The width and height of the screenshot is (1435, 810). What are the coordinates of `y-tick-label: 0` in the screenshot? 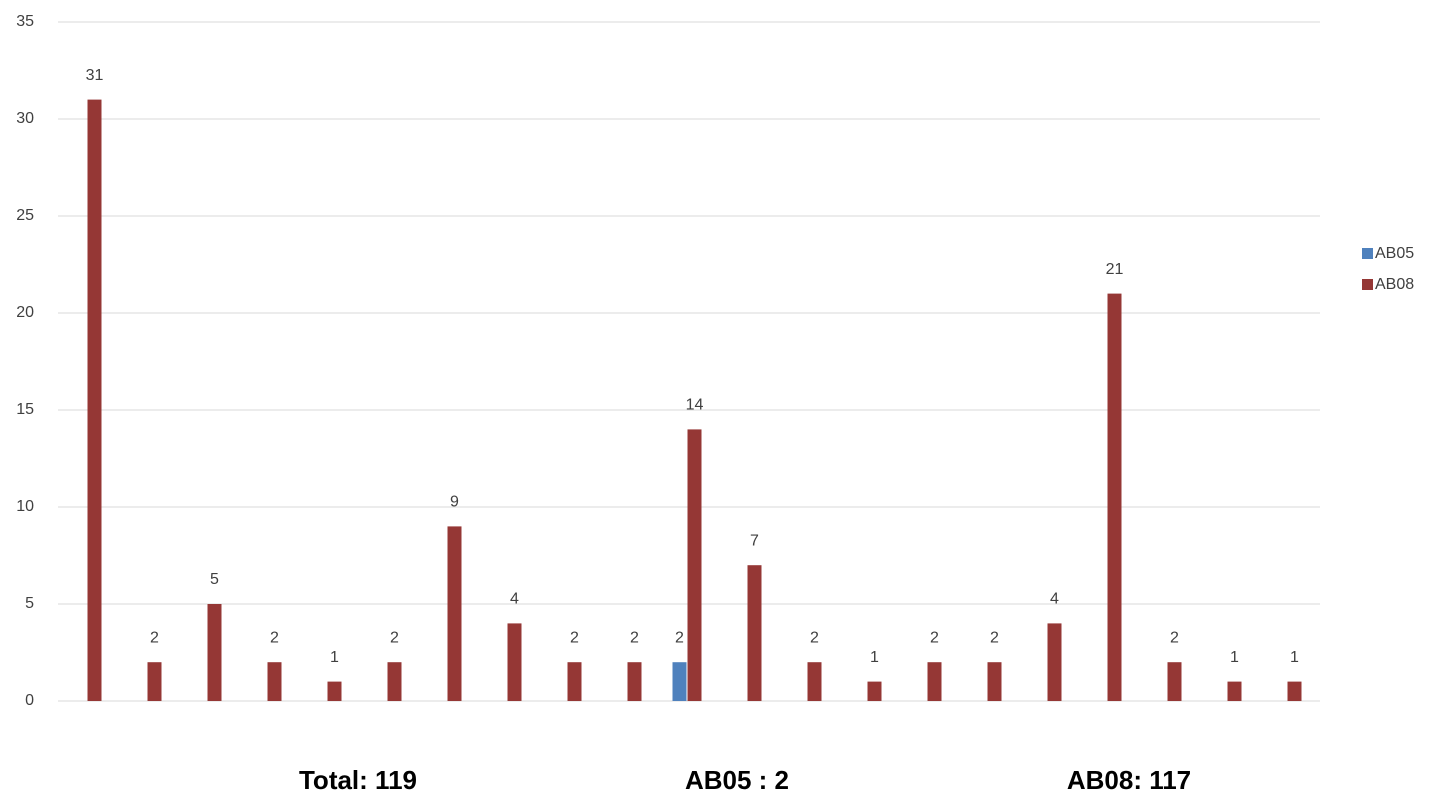 It's located at (29, 700).